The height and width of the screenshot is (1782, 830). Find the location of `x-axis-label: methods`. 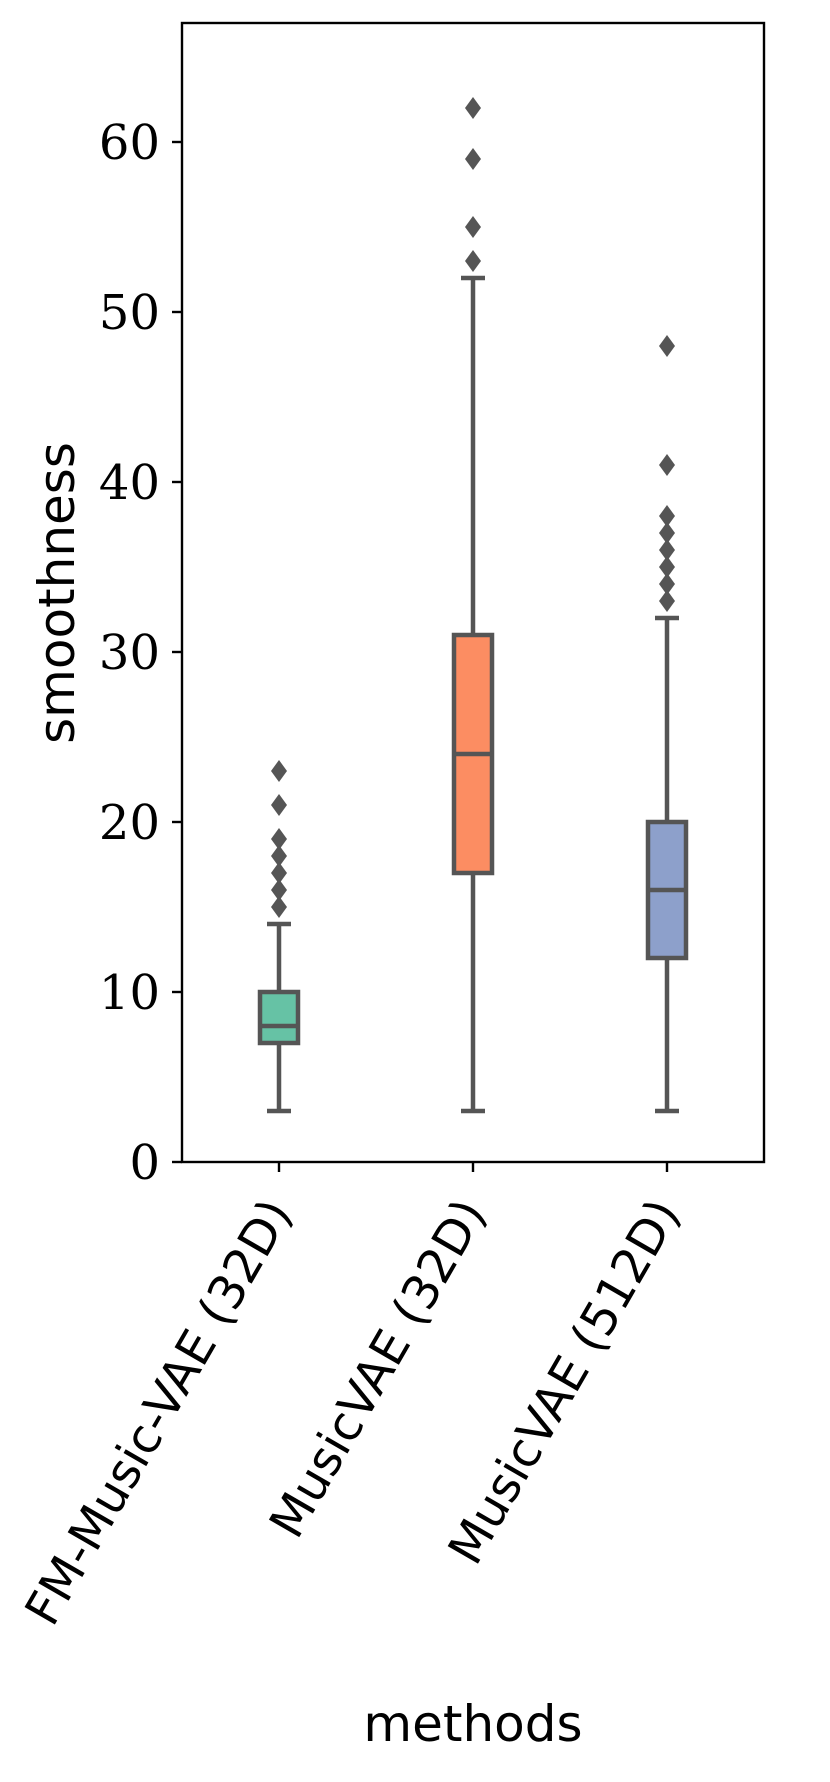

x-axis-label: methods is located at coordinates (472, 1724).